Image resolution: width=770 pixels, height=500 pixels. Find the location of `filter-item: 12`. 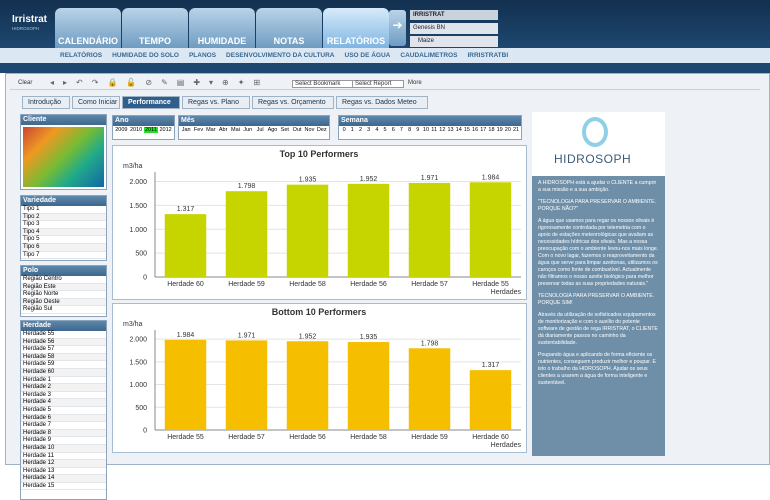

filter-item: 12 is located at coordinates (442, 130).